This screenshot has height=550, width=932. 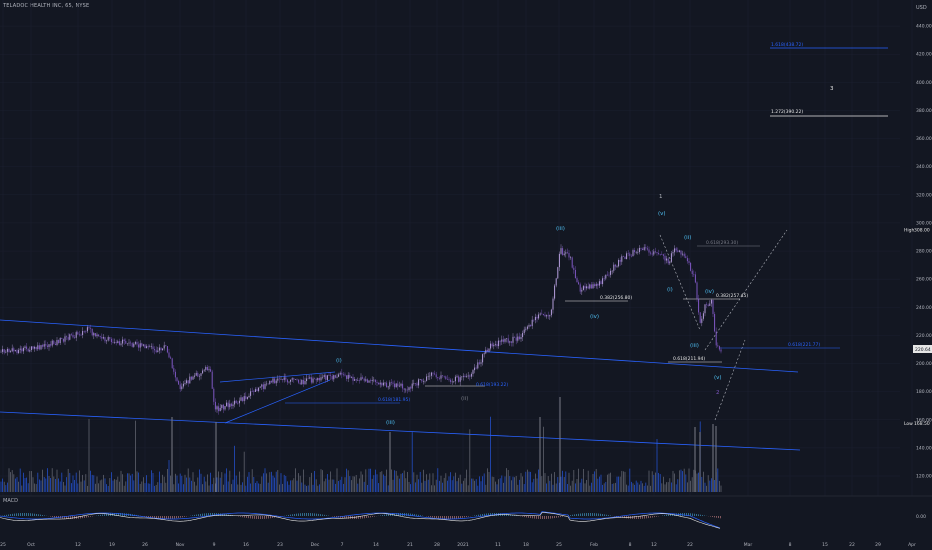 What do you see at coordinates (277, 377) in the screenshot?
I see `wedge-upper-line` at bounding box center [277, 377].